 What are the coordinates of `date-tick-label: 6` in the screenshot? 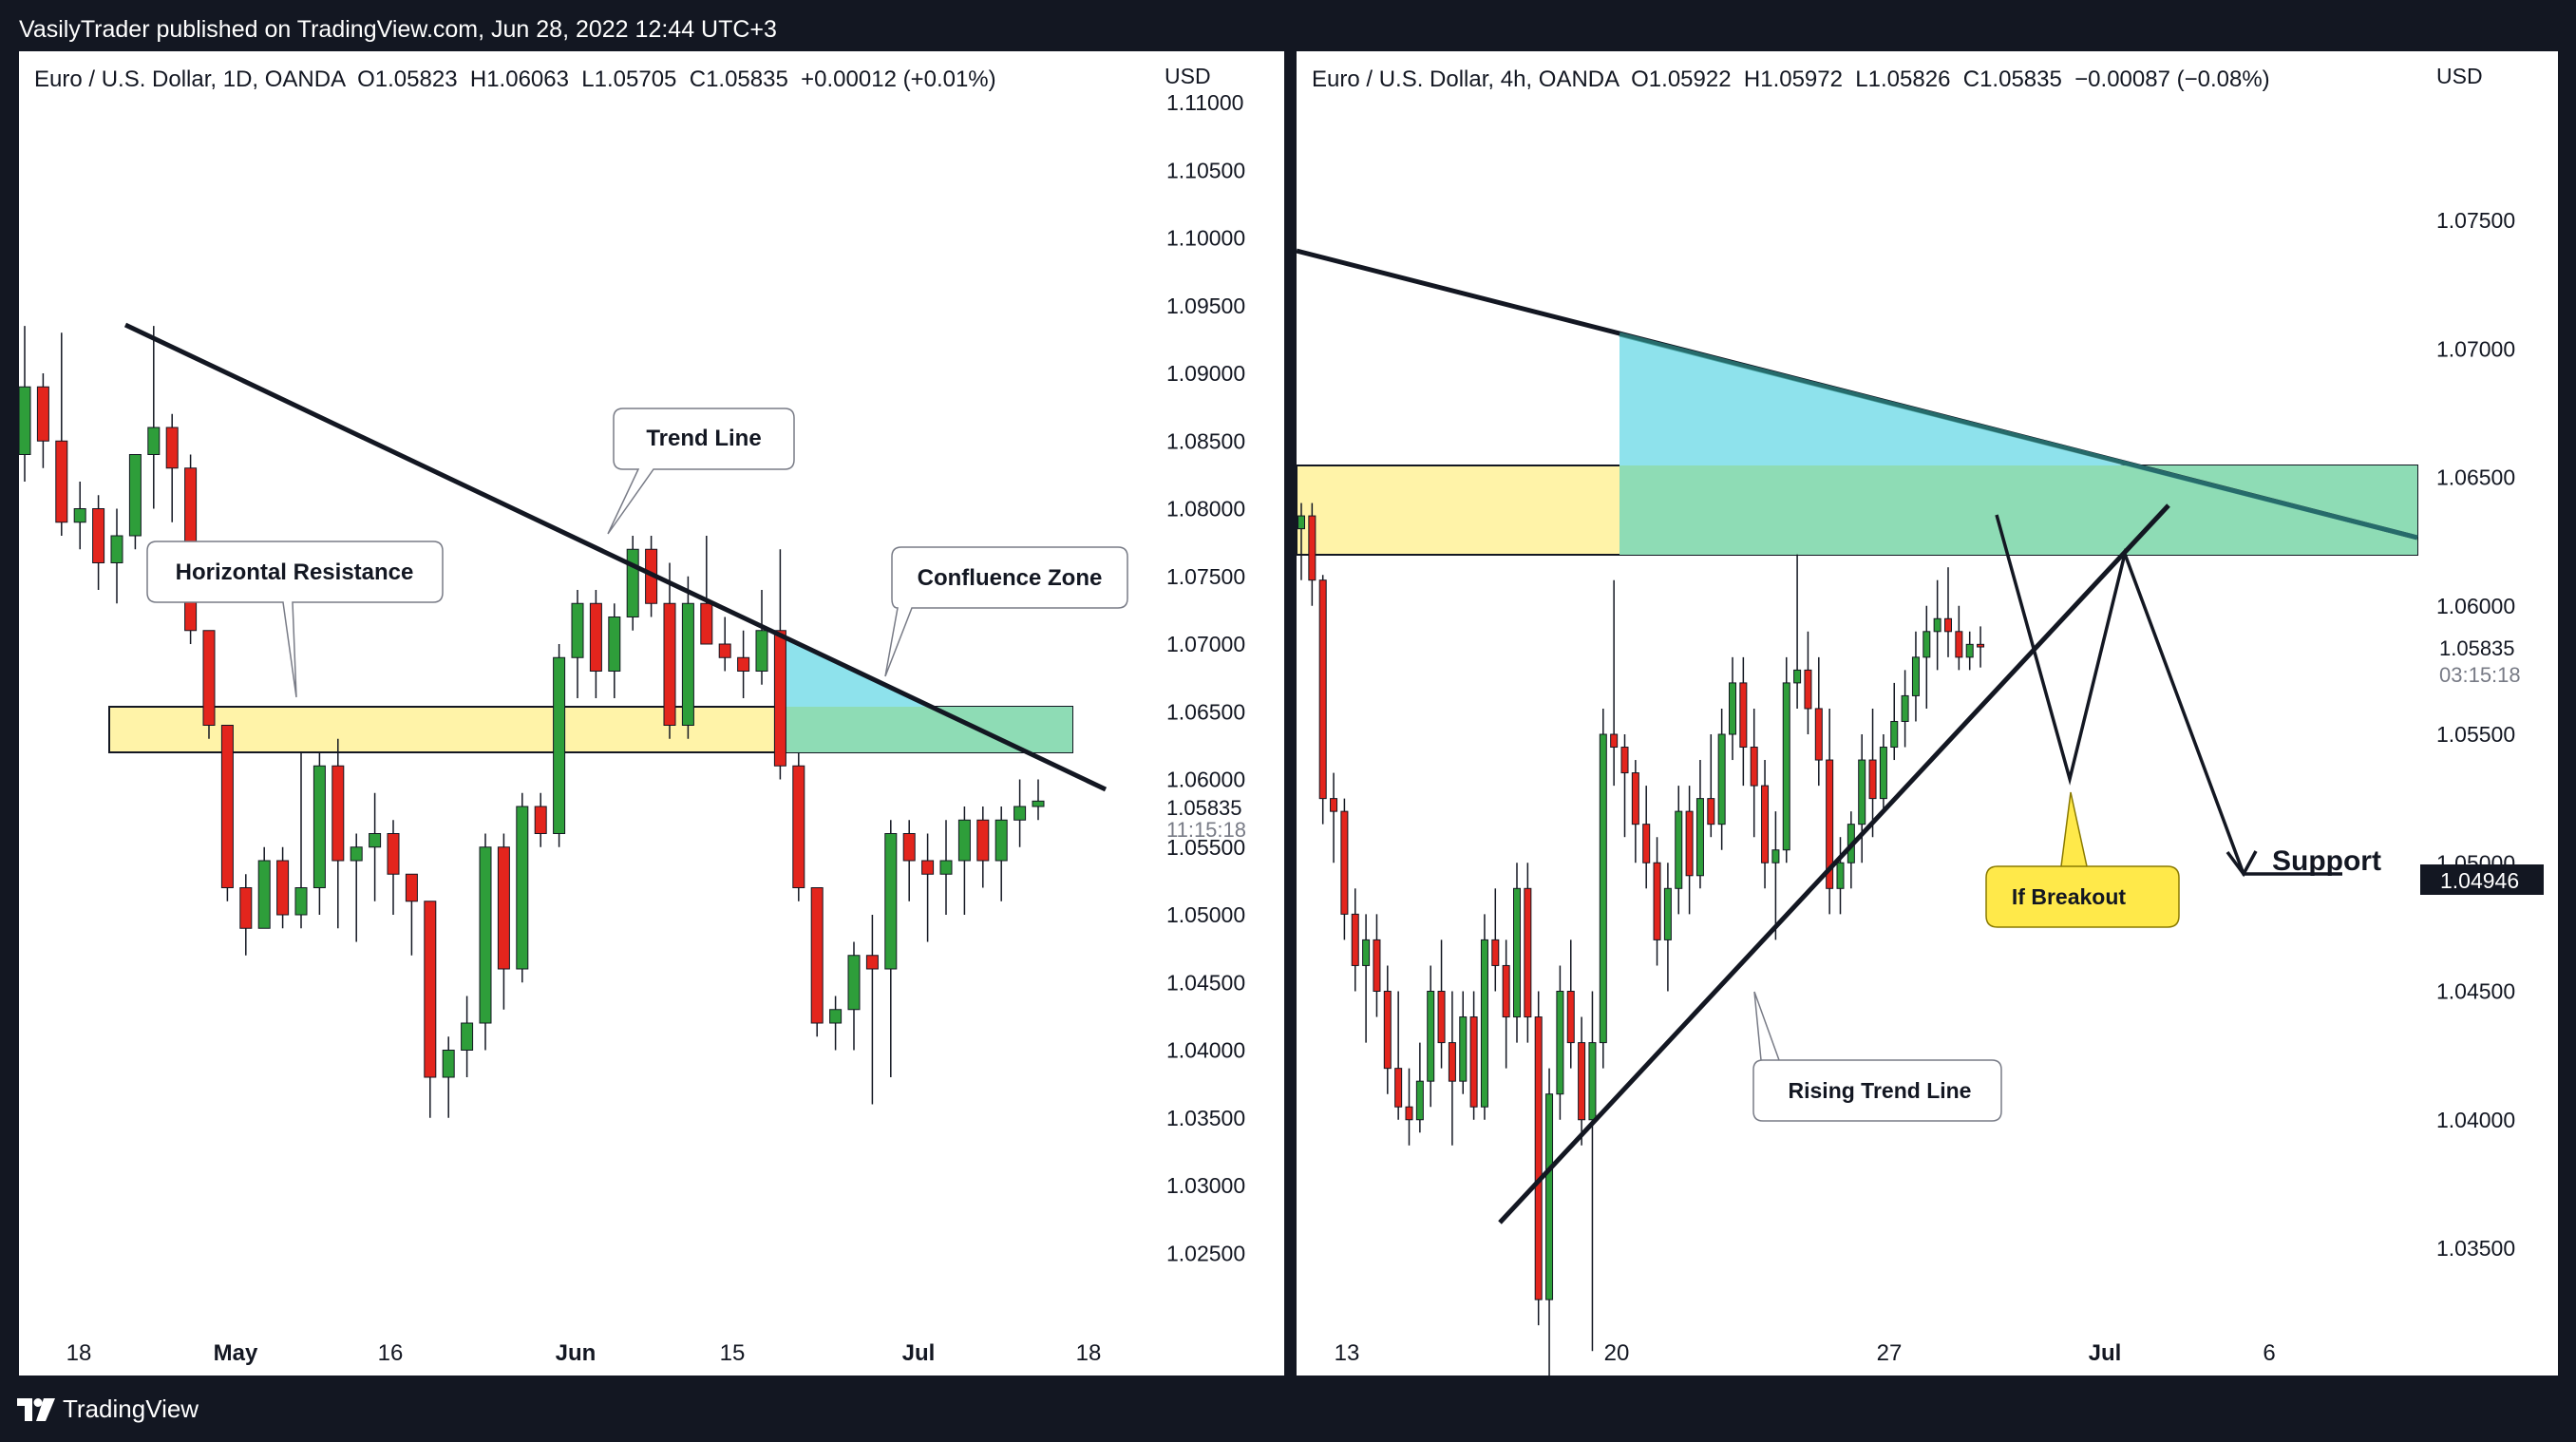 It's located at (2269, 1353).